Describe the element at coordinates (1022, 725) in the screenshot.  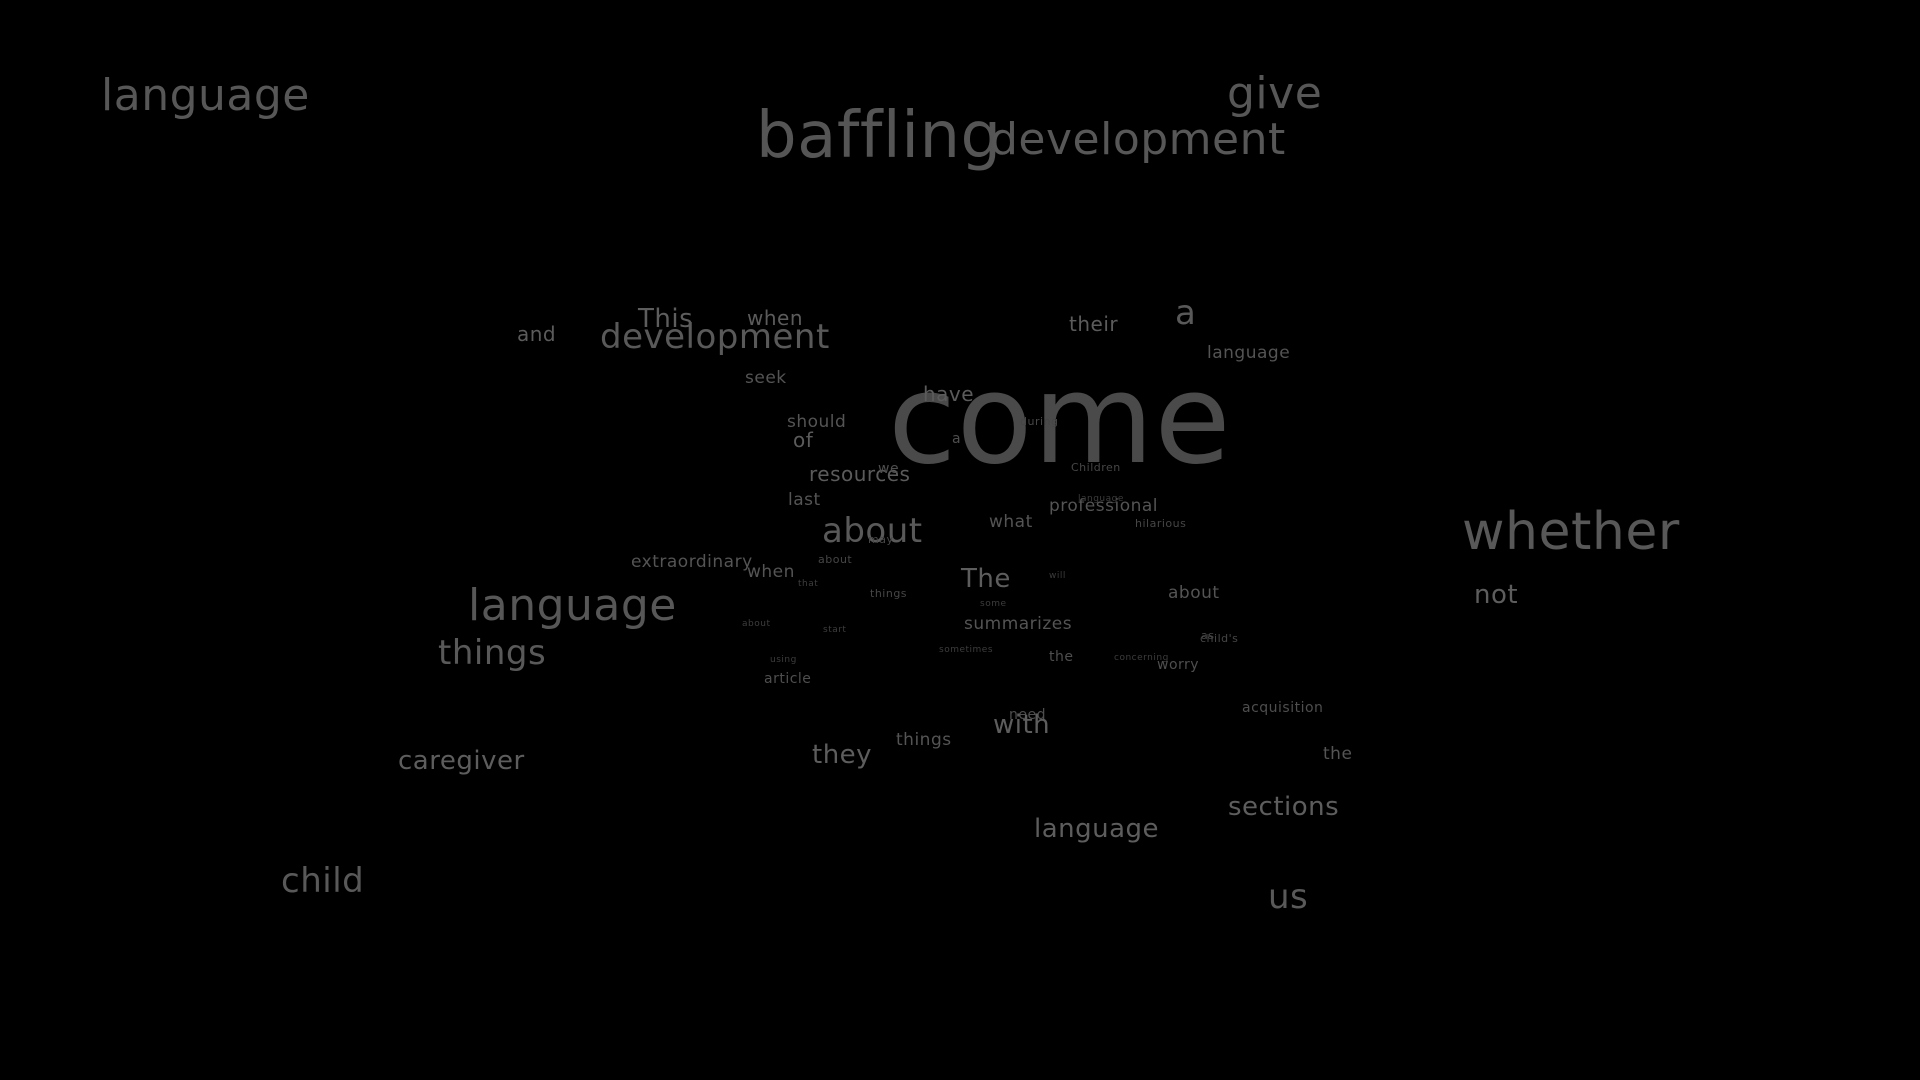
I see `word-with: with` at that location.